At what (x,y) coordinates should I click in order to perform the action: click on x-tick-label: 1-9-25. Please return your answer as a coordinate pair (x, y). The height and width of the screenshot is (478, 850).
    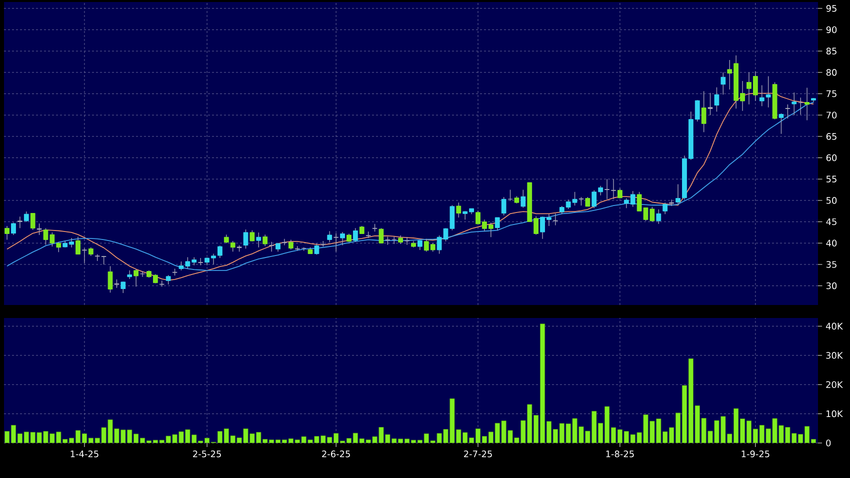
    Looking at the image, I should click on (756, 454).